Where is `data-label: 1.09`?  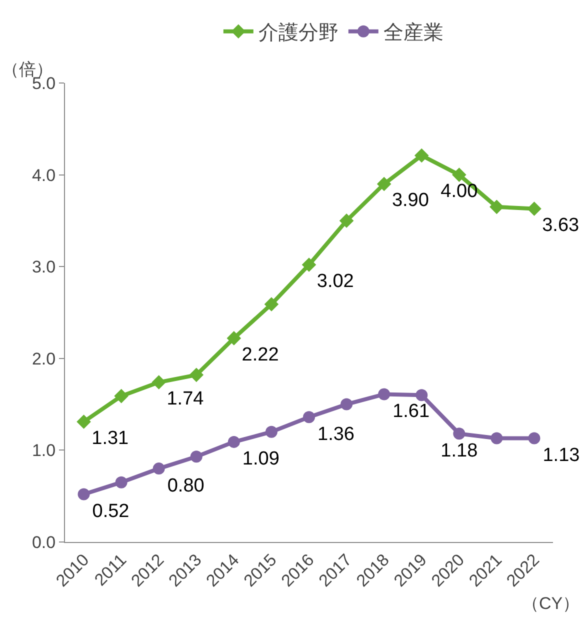 data-label: 1.09 is located at coordinates (261, 459).